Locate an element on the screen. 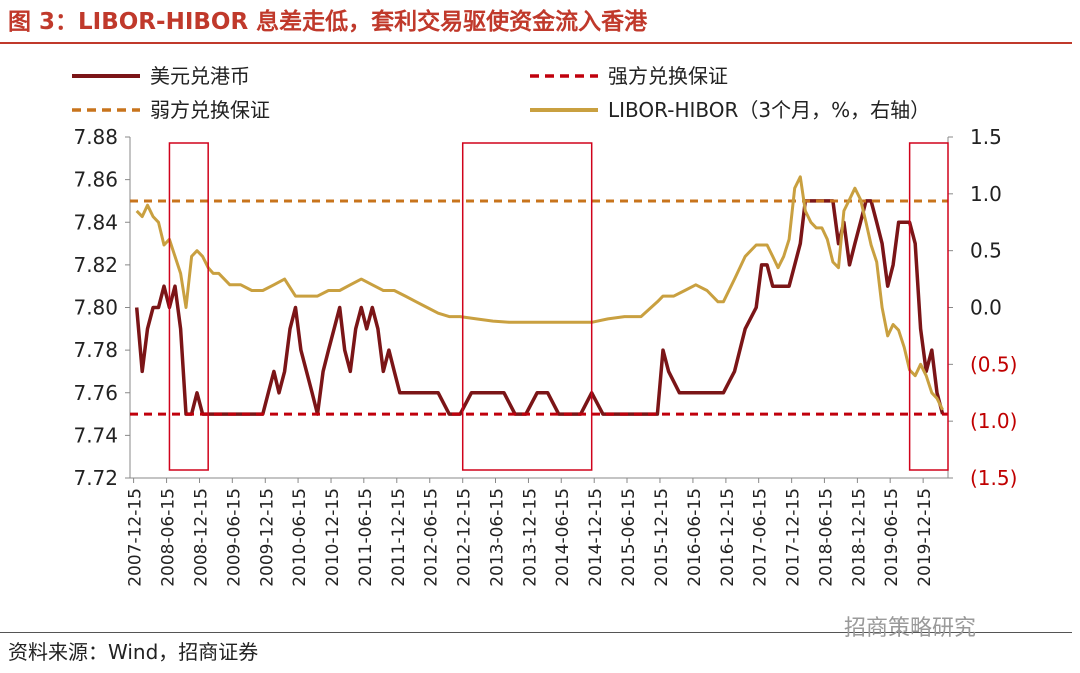 This screenshot has width=1080, height=673. x-tick-label: 2017-12-15 is located at coordinates (794, 537).